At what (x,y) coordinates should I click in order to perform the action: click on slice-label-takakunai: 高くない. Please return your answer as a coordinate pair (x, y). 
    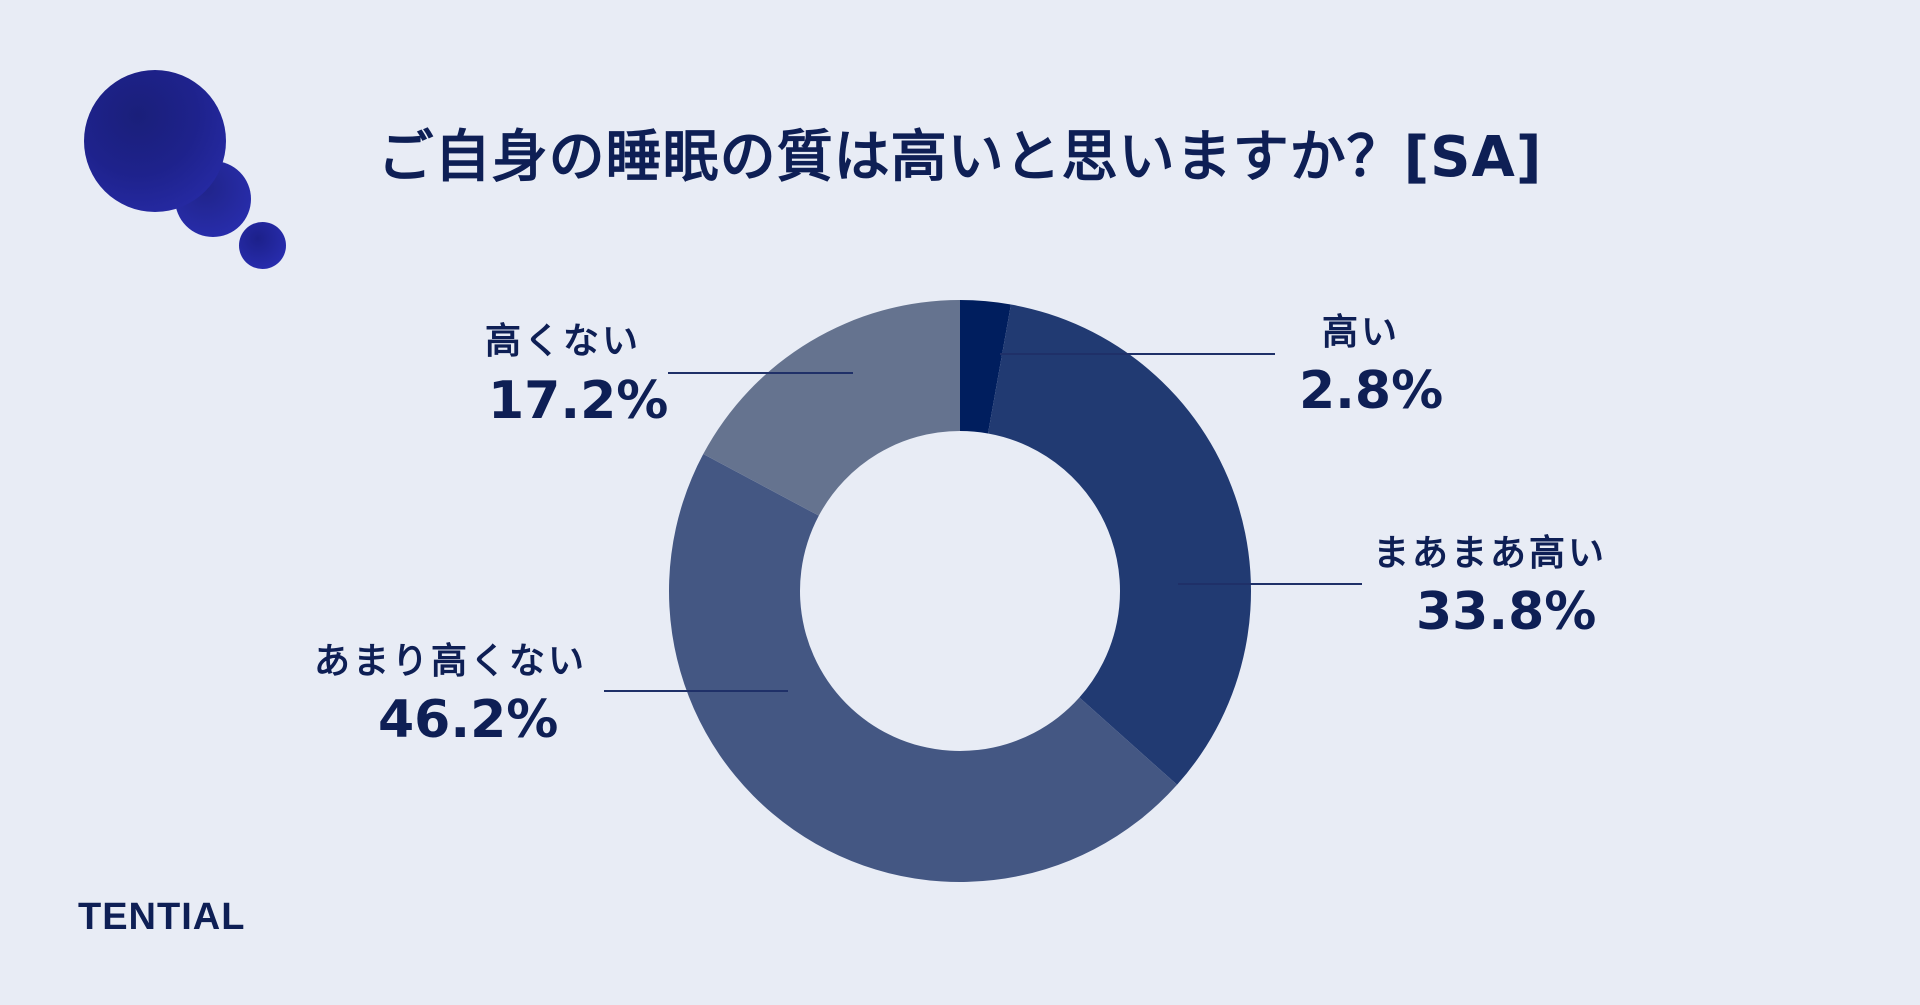
    Looking at the image, I should click on (563, 341).